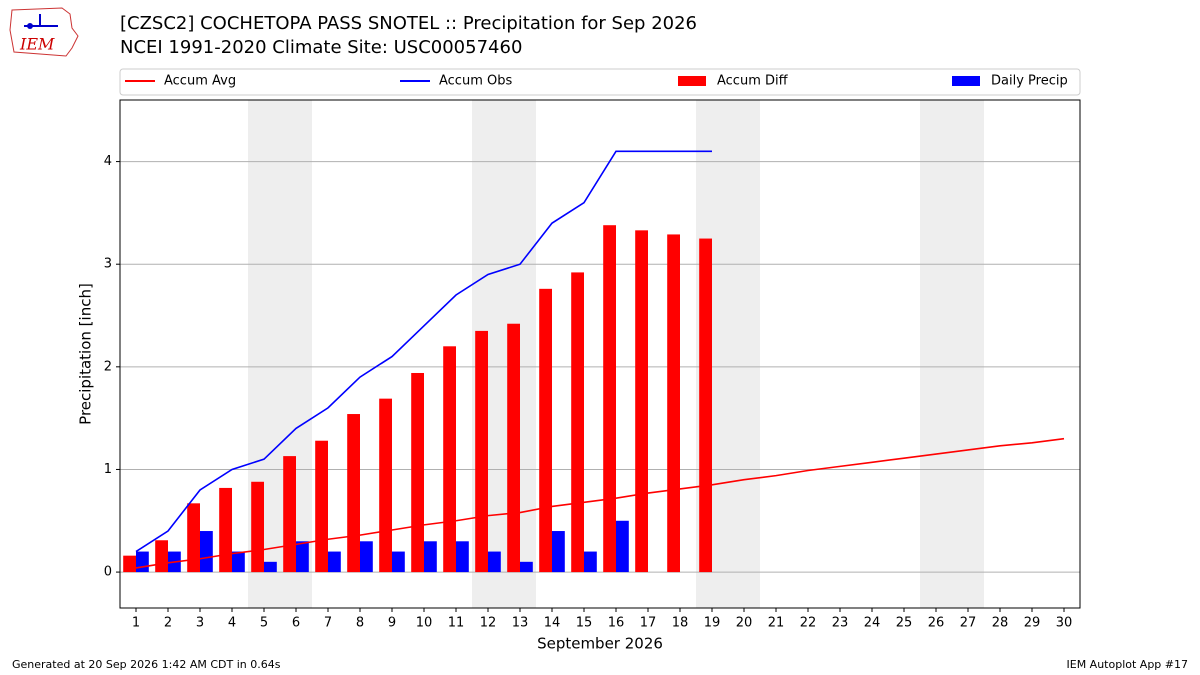  Describe the element at coordinates (108, 161) in the screenshot. I see `y-tick-label: 4` at that location.